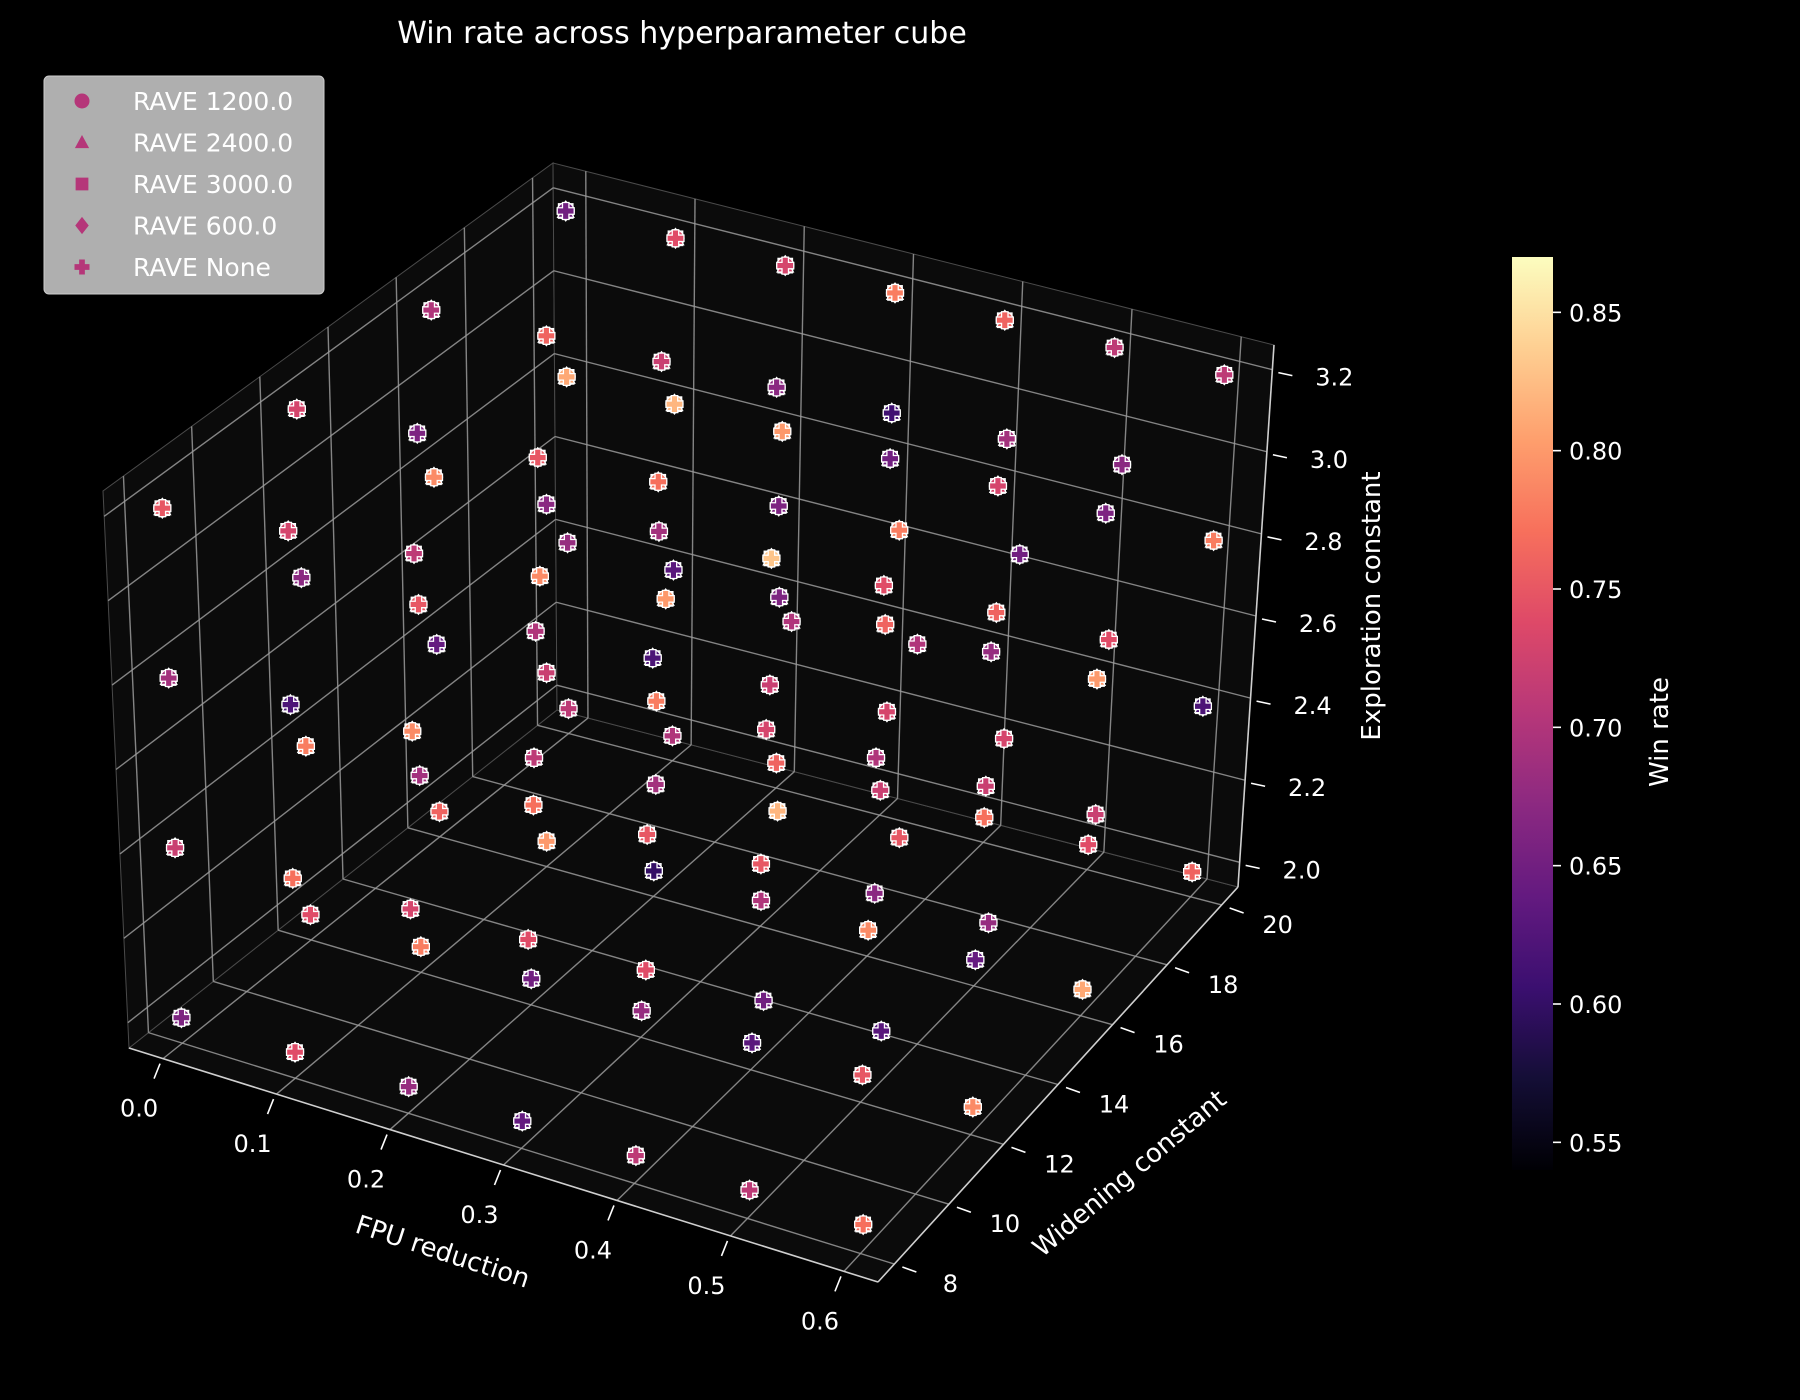 Image resolution: width=1800 pixels, height=1400 pixels. Describe the element at coordinates (898, 774) in the screenshot. I see `z-gridline-back` at that location.